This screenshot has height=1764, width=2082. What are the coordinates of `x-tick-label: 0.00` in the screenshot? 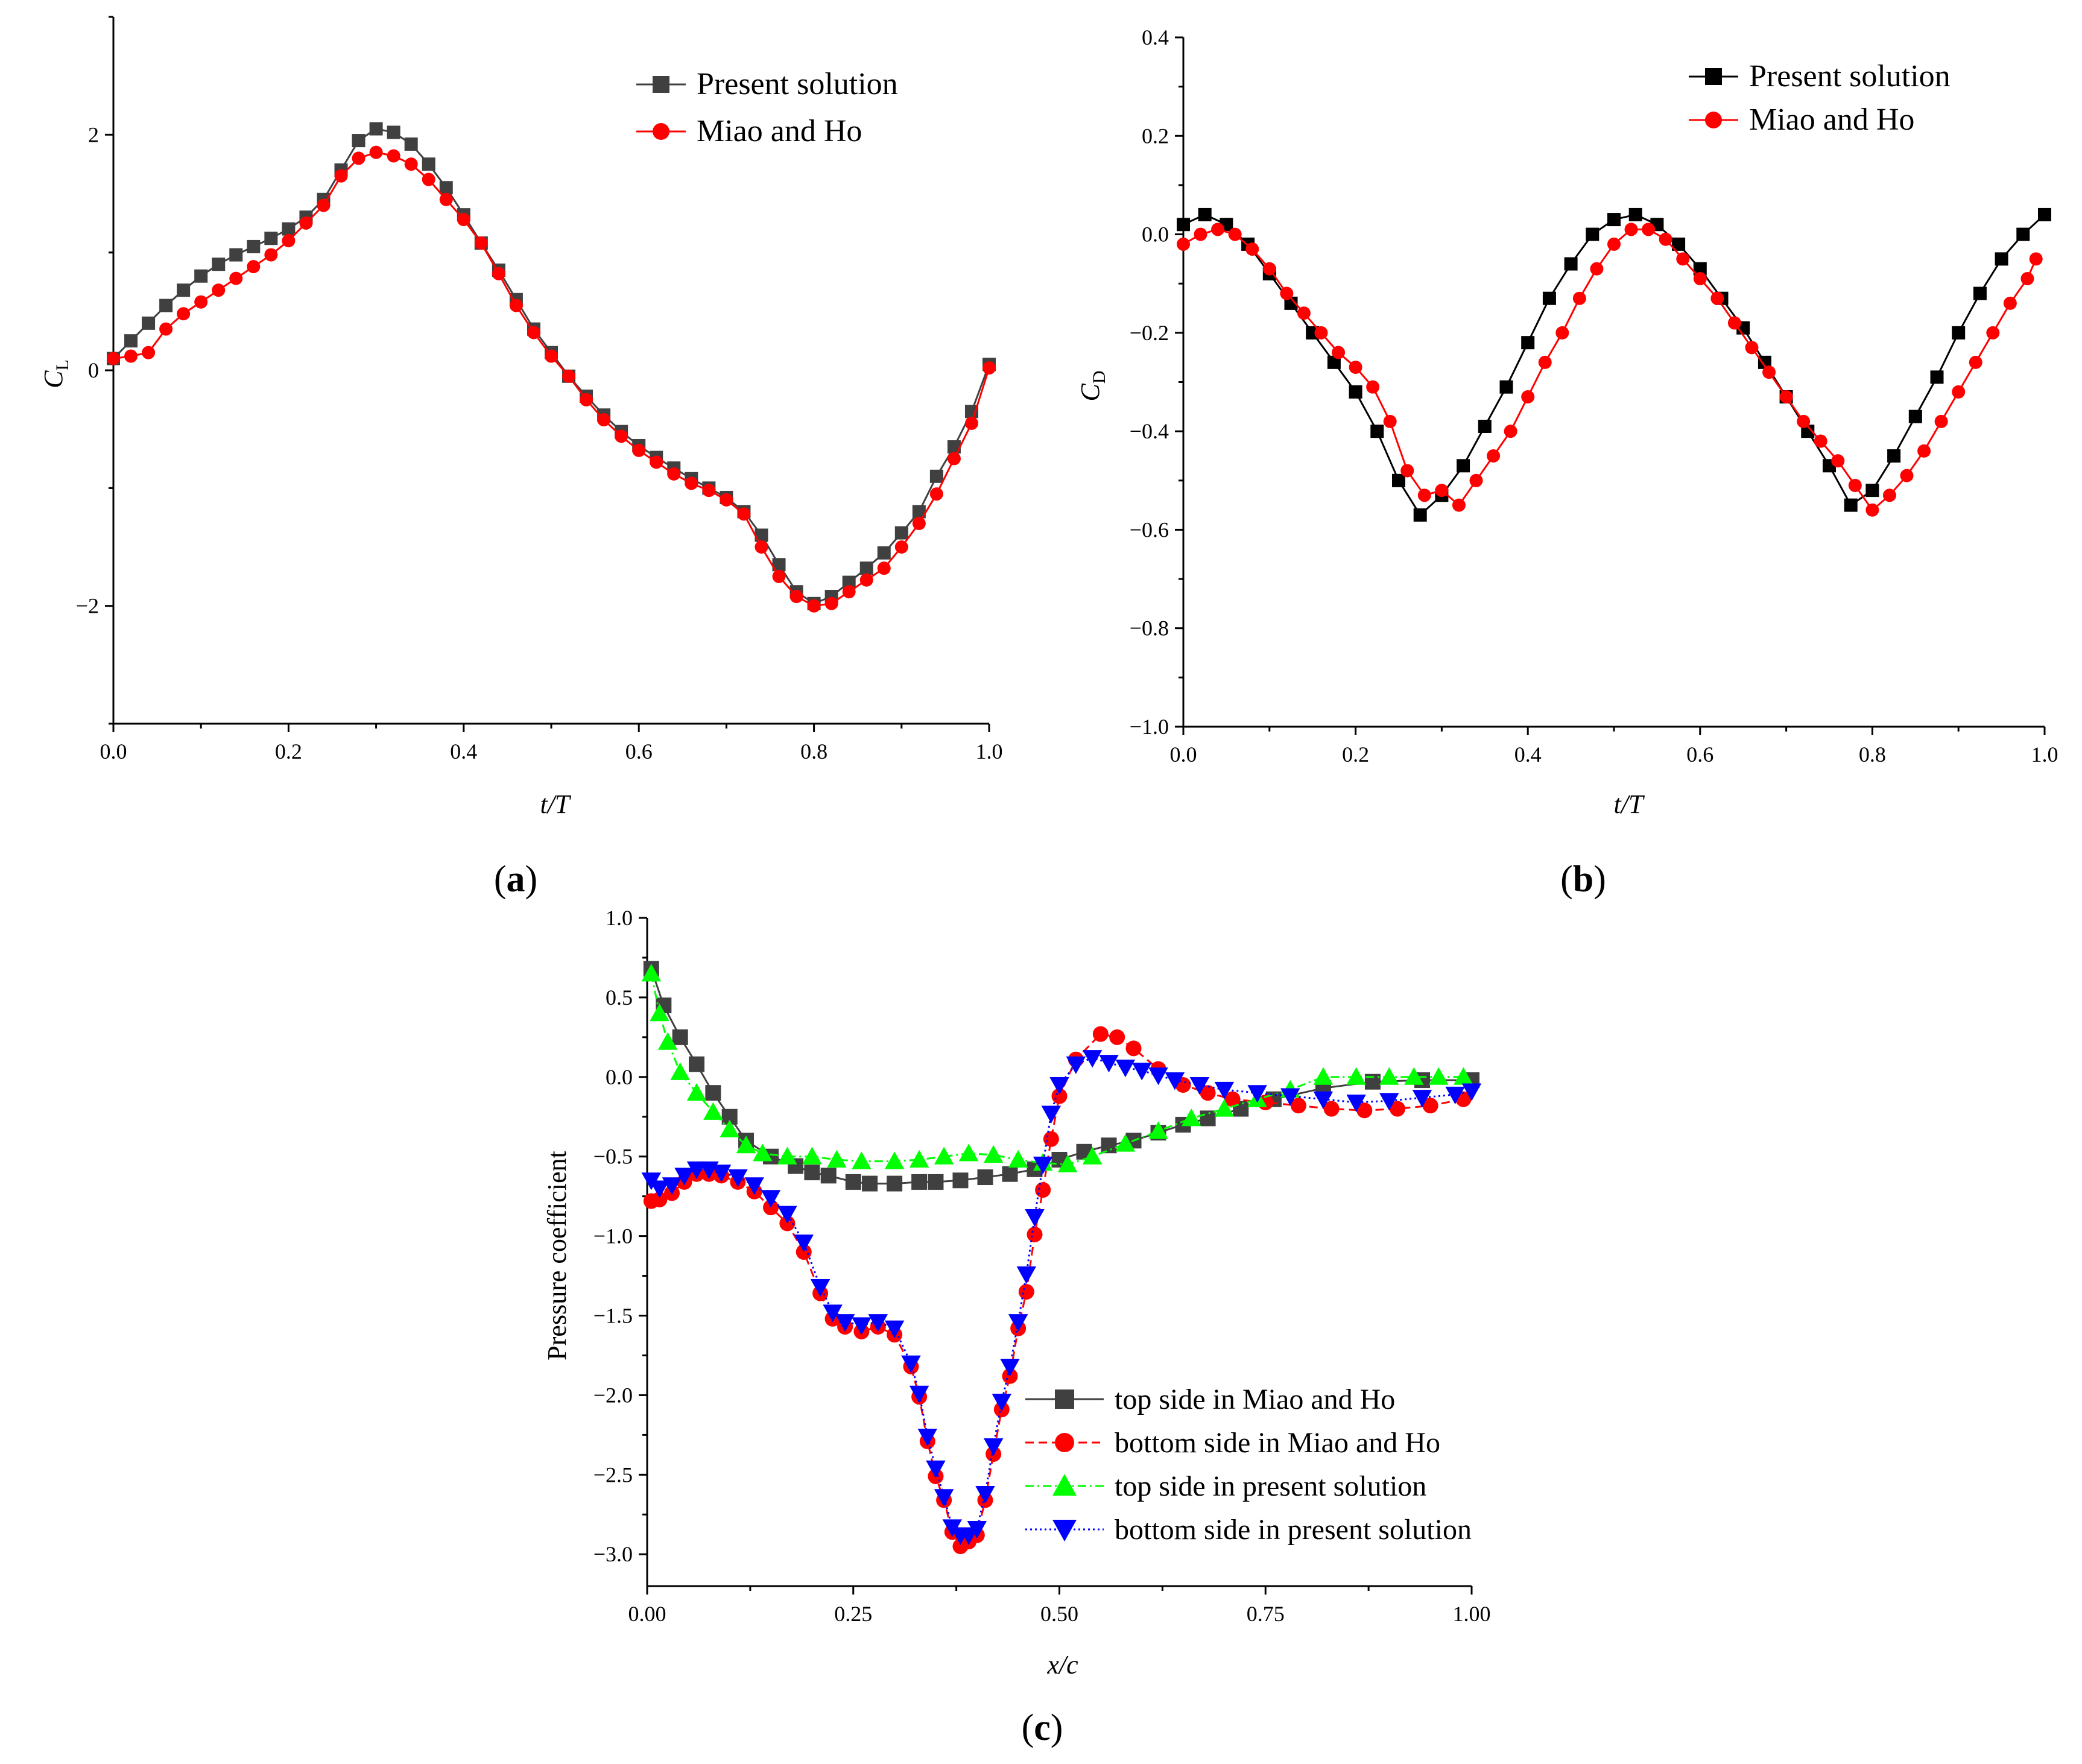 It's located at (647, 1614).